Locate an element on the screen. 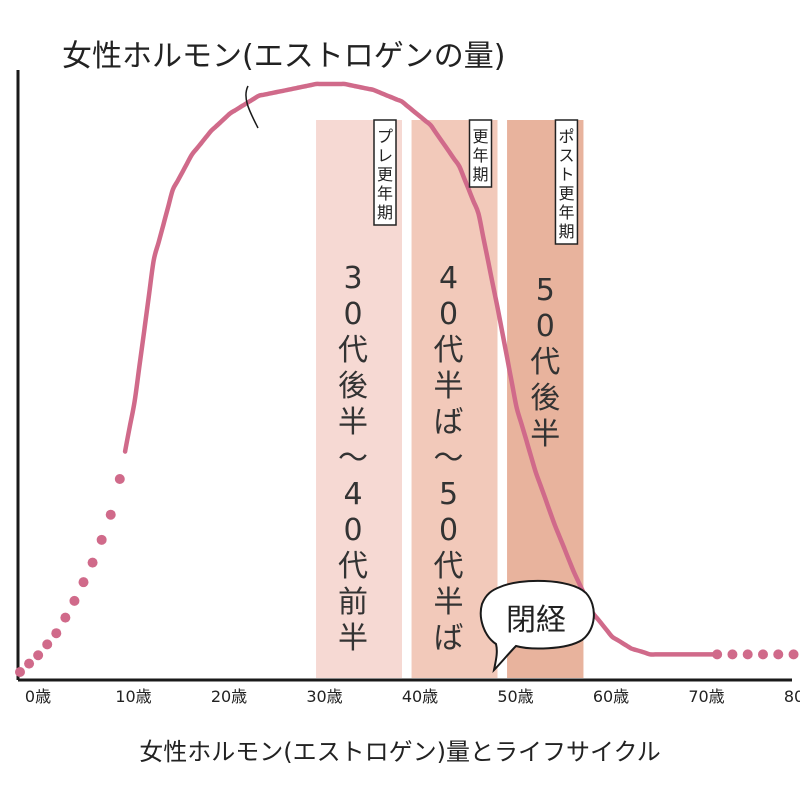  x-tick-label-80: 80歳 is located at coordinates (792, 696).